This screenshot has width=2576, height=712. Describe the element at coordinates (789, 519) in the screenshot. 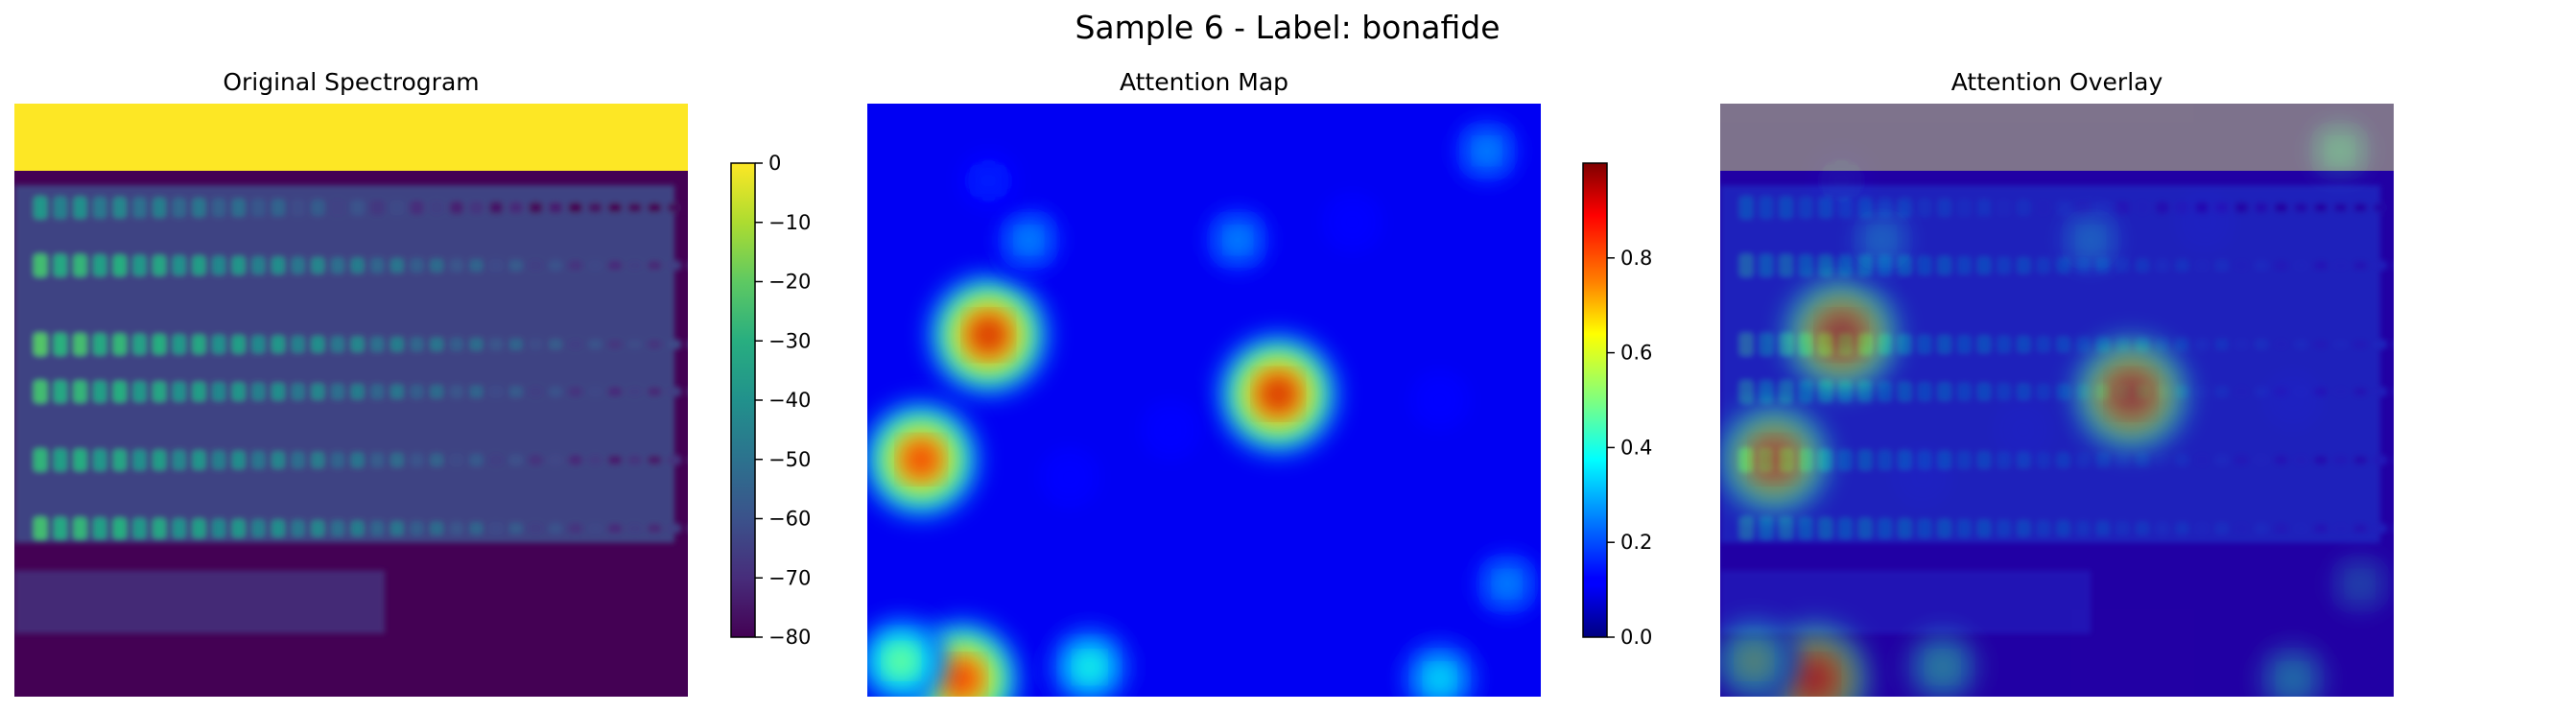

I see `colorbar-tick-label: −60` at that location.